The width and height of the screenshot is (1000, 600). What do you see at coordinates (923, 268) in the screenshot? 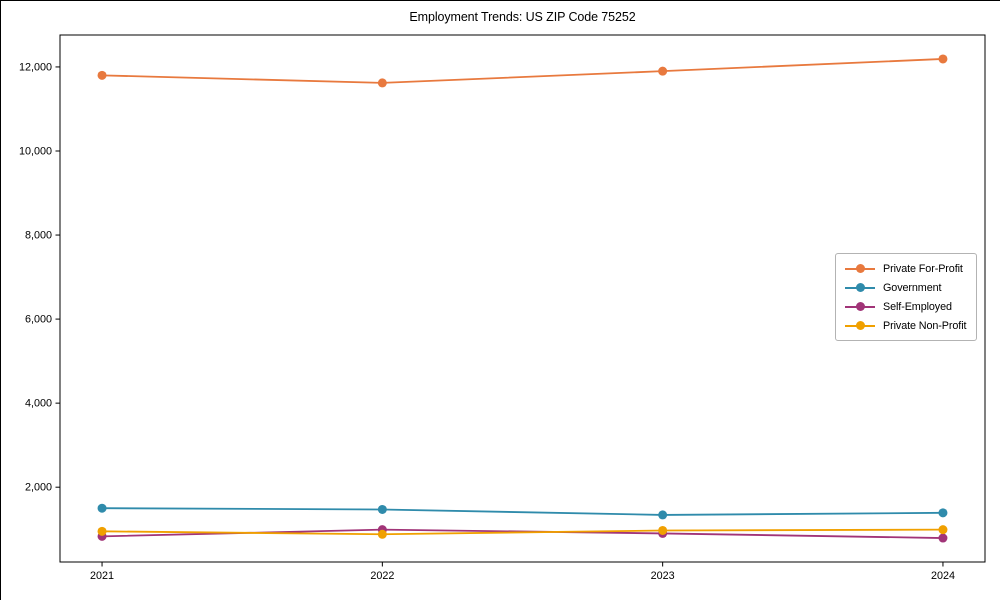
I see `legend-label: Private For-Profit` at bounding box center [923, 268].